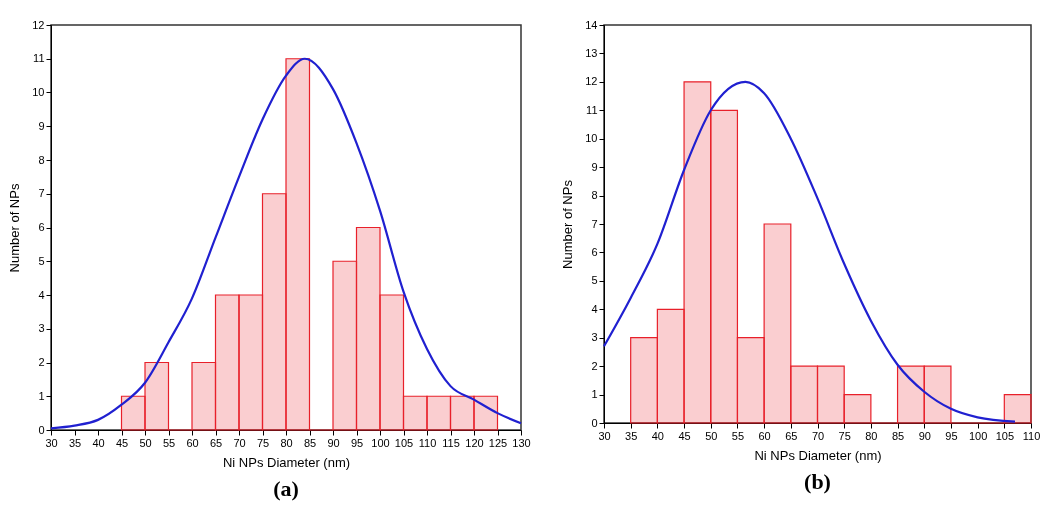  Describe the element at coordinates (286, 488) in the screenshot. I see `text: (a)` at that location.